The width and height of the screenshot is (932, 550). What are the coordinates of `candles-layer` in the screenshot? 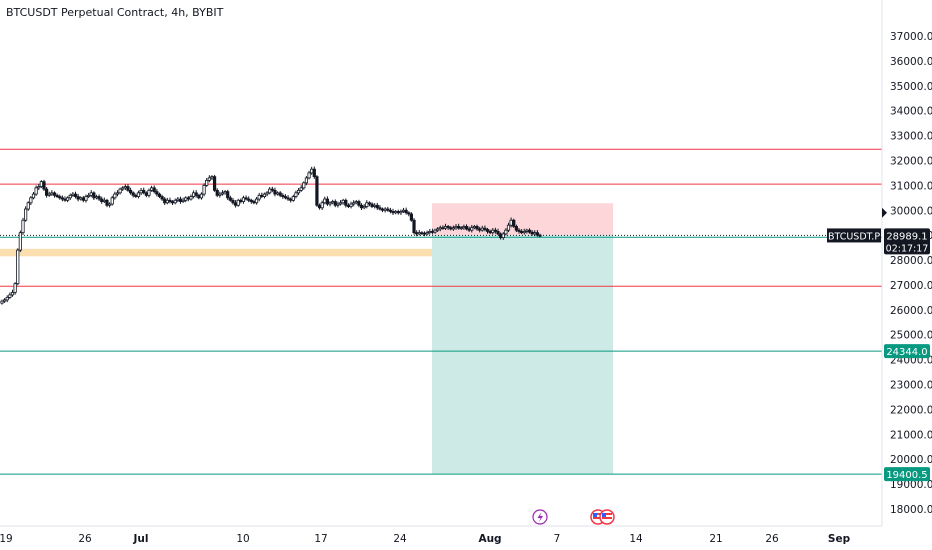 It's located at (271, 235).